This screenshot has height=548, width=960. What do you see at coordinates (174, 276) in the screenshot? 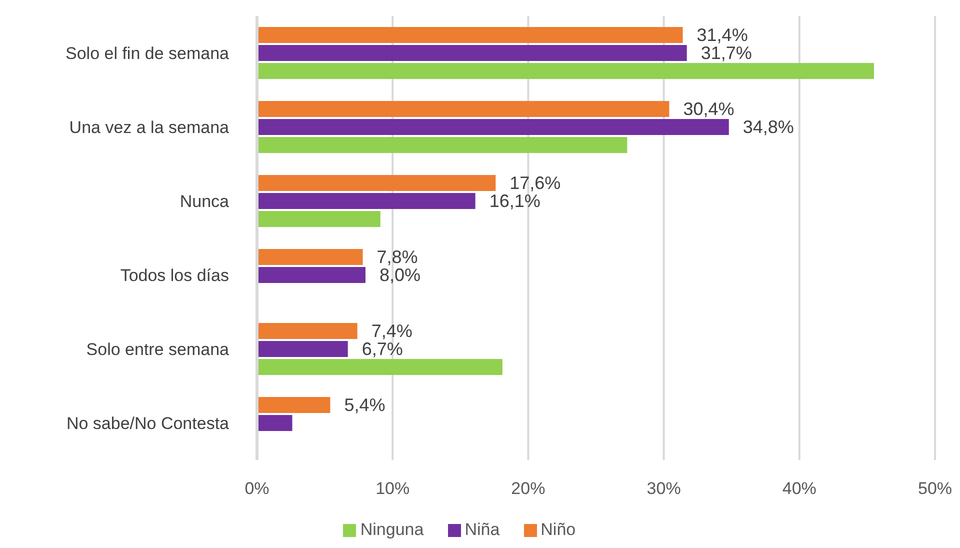
I see `y-tick-label: Todos los días` at bounding box center [174, 276].